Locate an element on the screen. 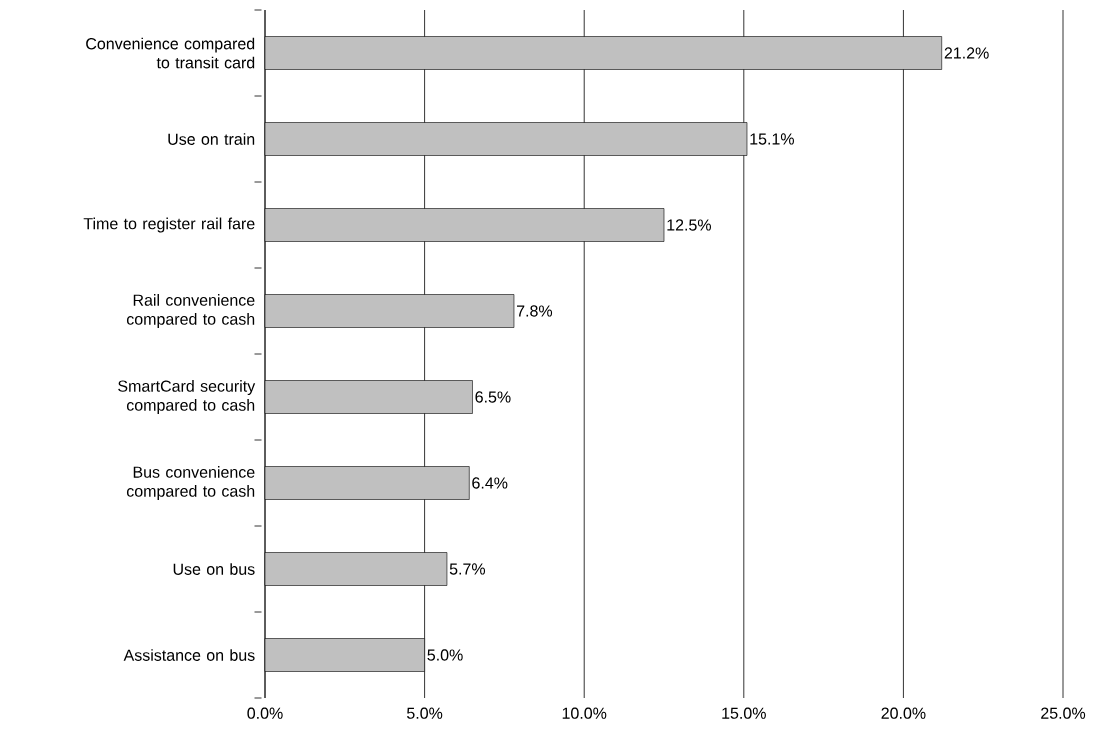  y-tick-label: Assistance on bus is located at coordinates (189, 655).